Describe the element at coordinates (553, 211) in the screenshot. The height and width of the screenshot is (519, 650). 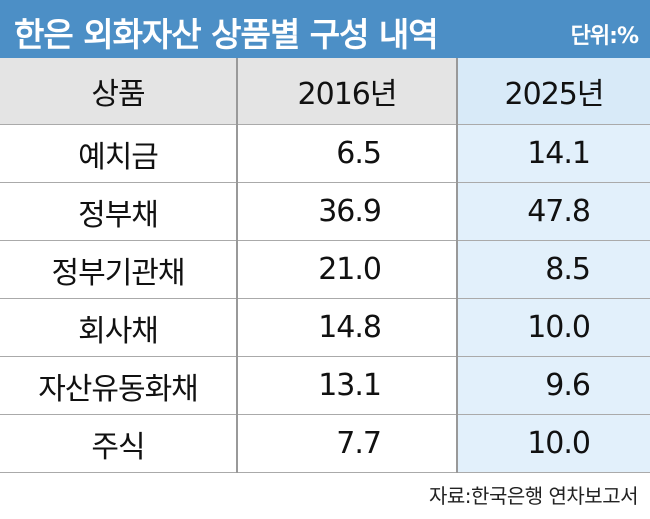
I see `cell: 47.8` at that location.